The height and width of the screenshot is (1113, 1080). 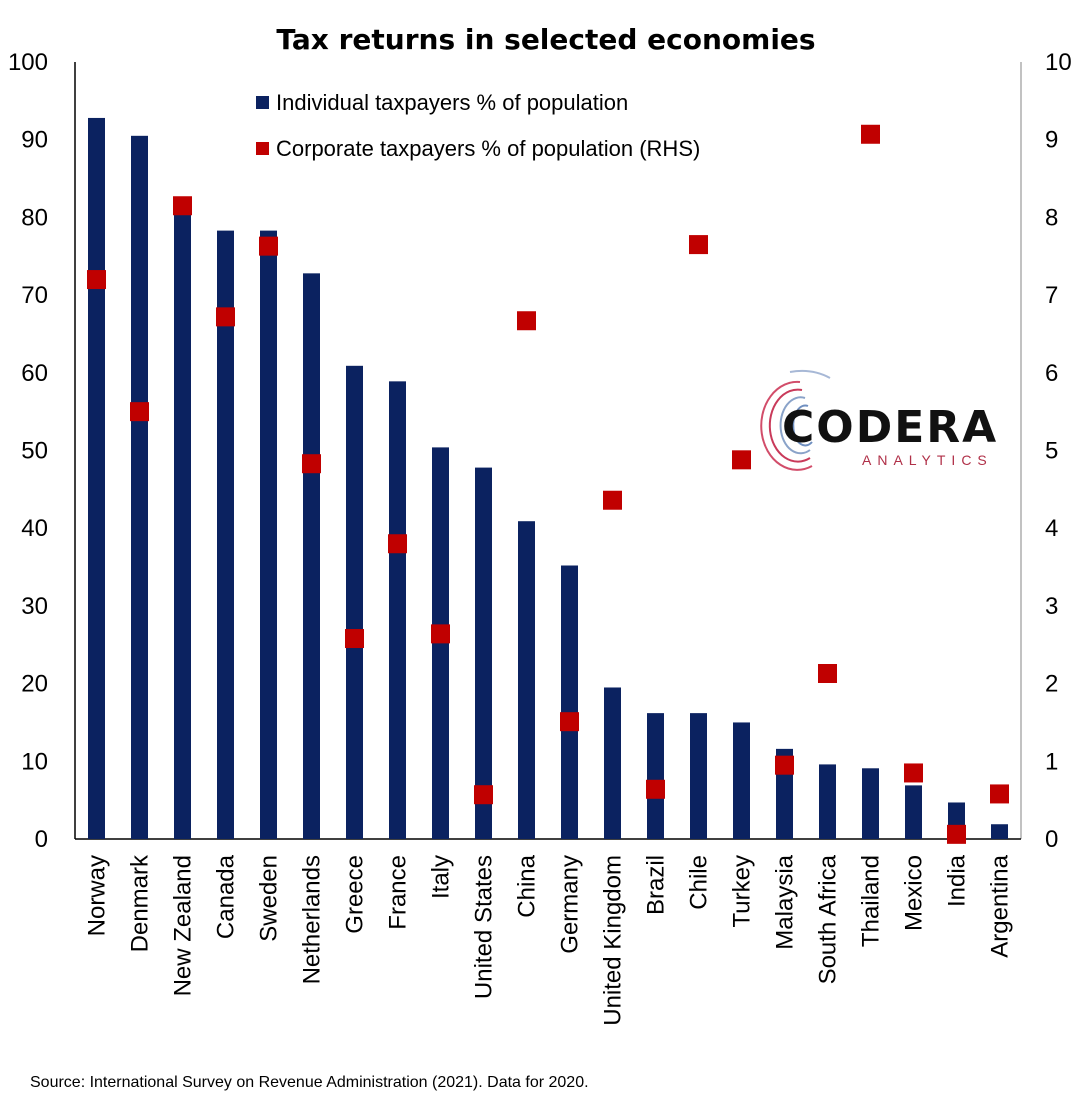 What do you see at coordinates (225, 534) in the screenshot?
I see `bar-canada` at bounding box center [225, 534].